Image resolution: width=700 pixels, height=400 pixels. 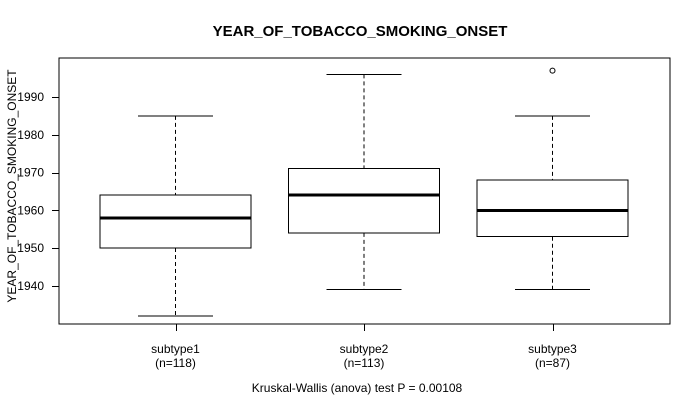 I want to click on x-group-label: subtype2, so click(x=364, y=349).